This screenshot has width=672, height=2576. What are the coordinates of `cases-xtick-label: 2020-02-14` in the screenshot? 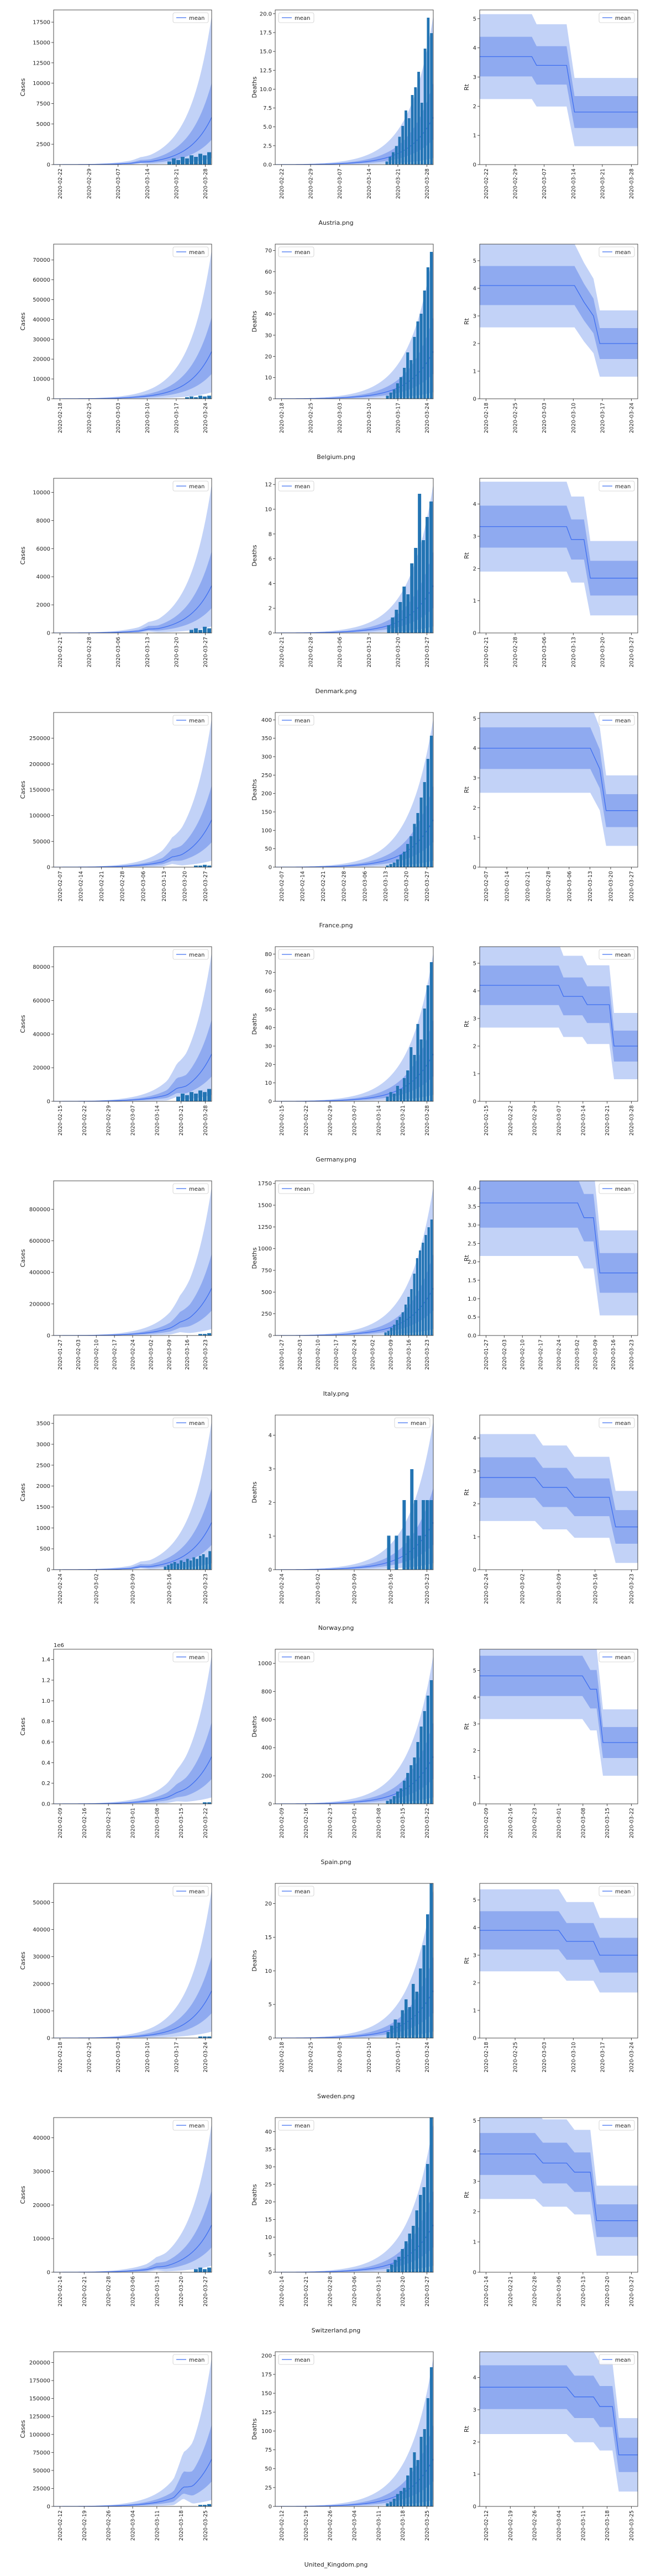 It's located at (82, 886).